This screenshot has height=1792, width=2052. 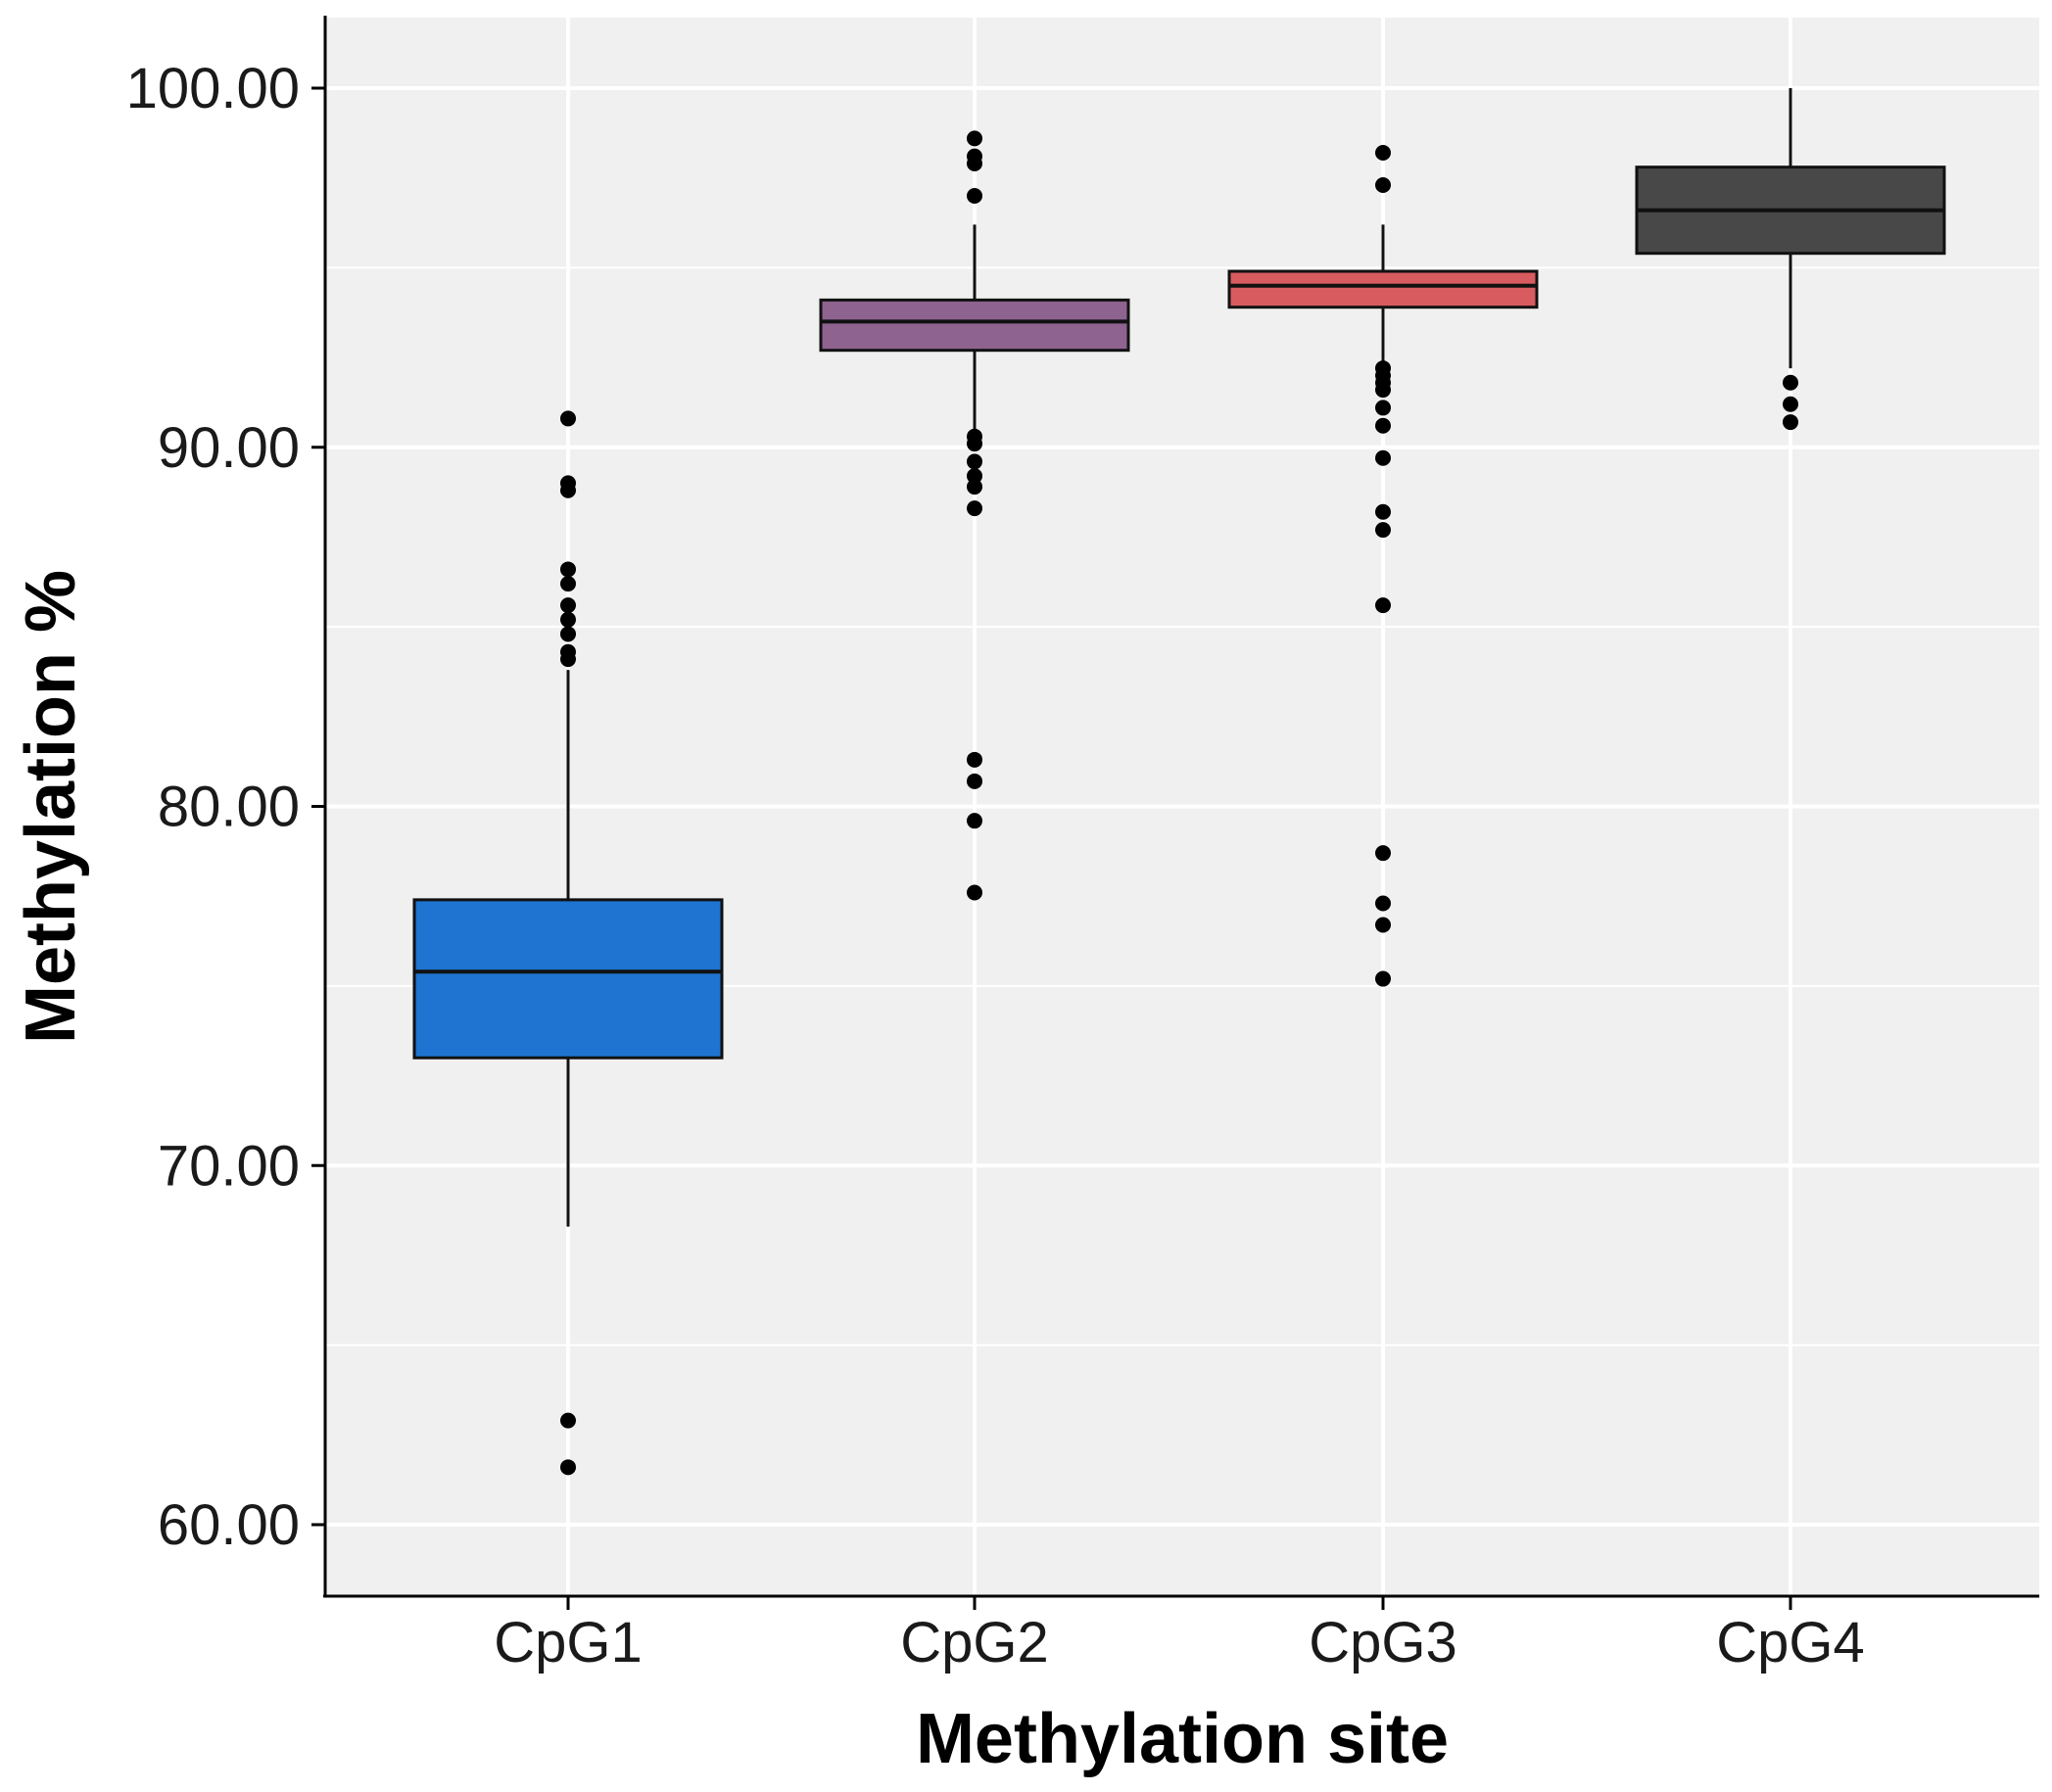 I want to click on box-group-cpg4, so click(x=1790, y=259).